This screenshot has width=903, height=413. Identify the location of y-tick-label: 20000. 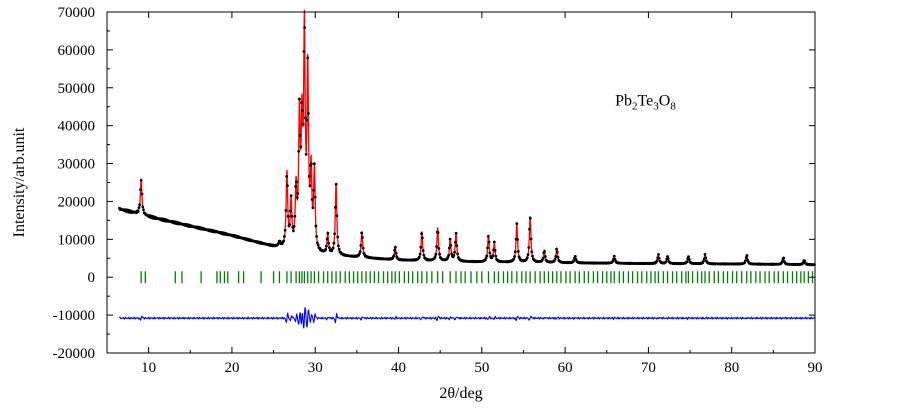
(77, 202).